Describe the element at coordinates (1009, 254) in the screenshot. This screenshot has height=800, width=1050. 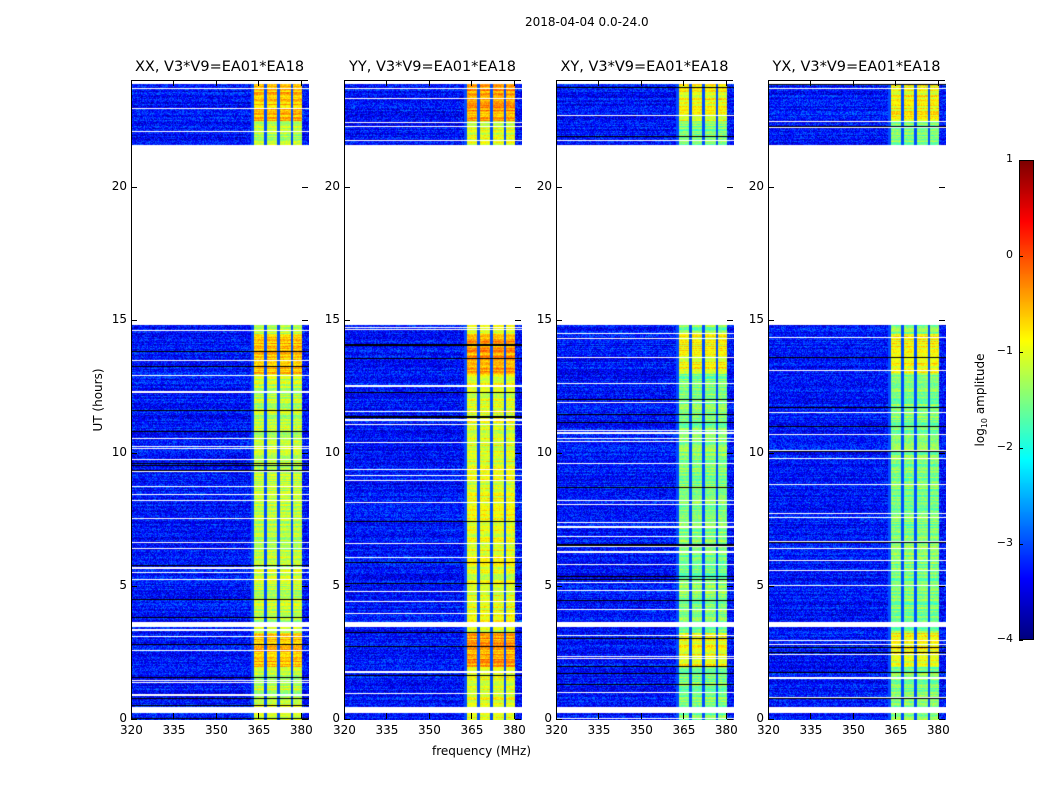
I see `colorbar-tick-label: 0` at that location.